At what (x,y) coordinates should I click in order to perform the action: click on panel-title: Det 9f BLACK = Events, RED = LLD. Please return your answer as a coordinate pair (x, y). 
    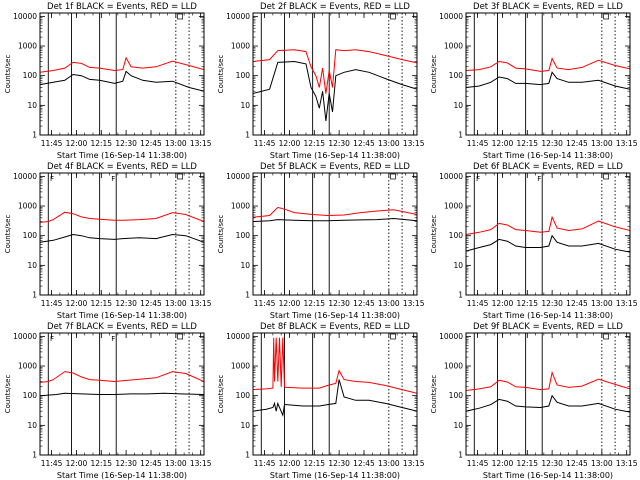
    Looking at the image, I should click on (548, 327).